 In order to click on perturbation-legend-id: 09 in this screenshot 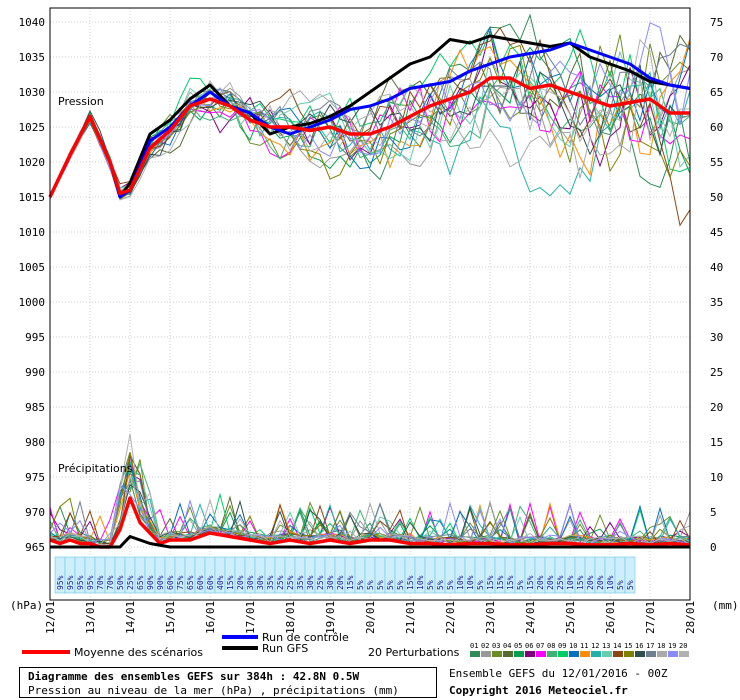, I will do `click(562, 646)`.